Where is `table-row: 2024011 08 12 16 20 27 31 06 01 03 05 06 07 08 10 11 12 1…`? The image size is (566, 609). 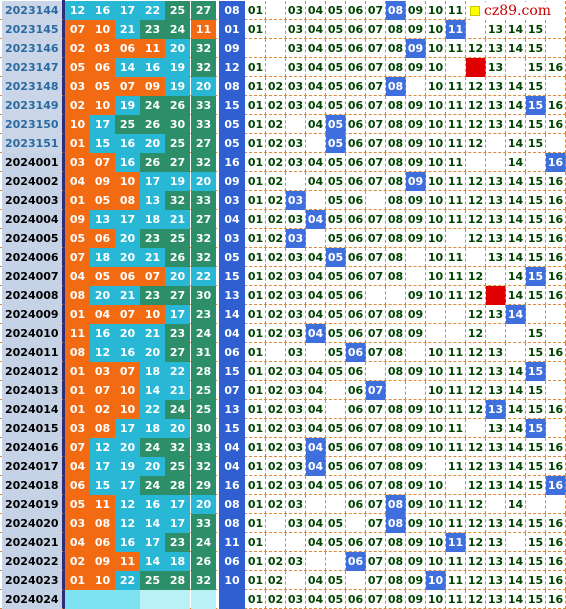
table-row: 2024011 08 12 16 20 27 31 06 01 03 05 06 07 08 10 11 12 1… is located at coordinates (283, 352).